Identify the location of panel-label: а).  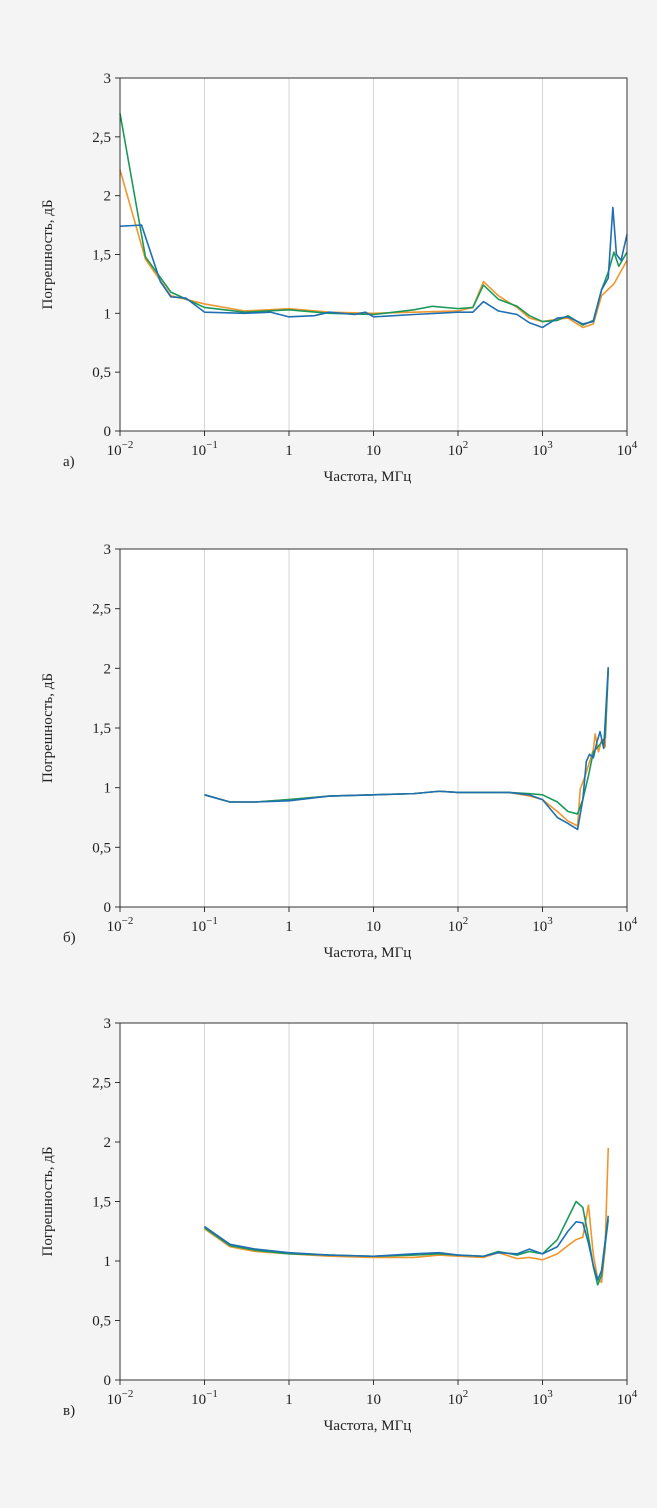
(69, 462).